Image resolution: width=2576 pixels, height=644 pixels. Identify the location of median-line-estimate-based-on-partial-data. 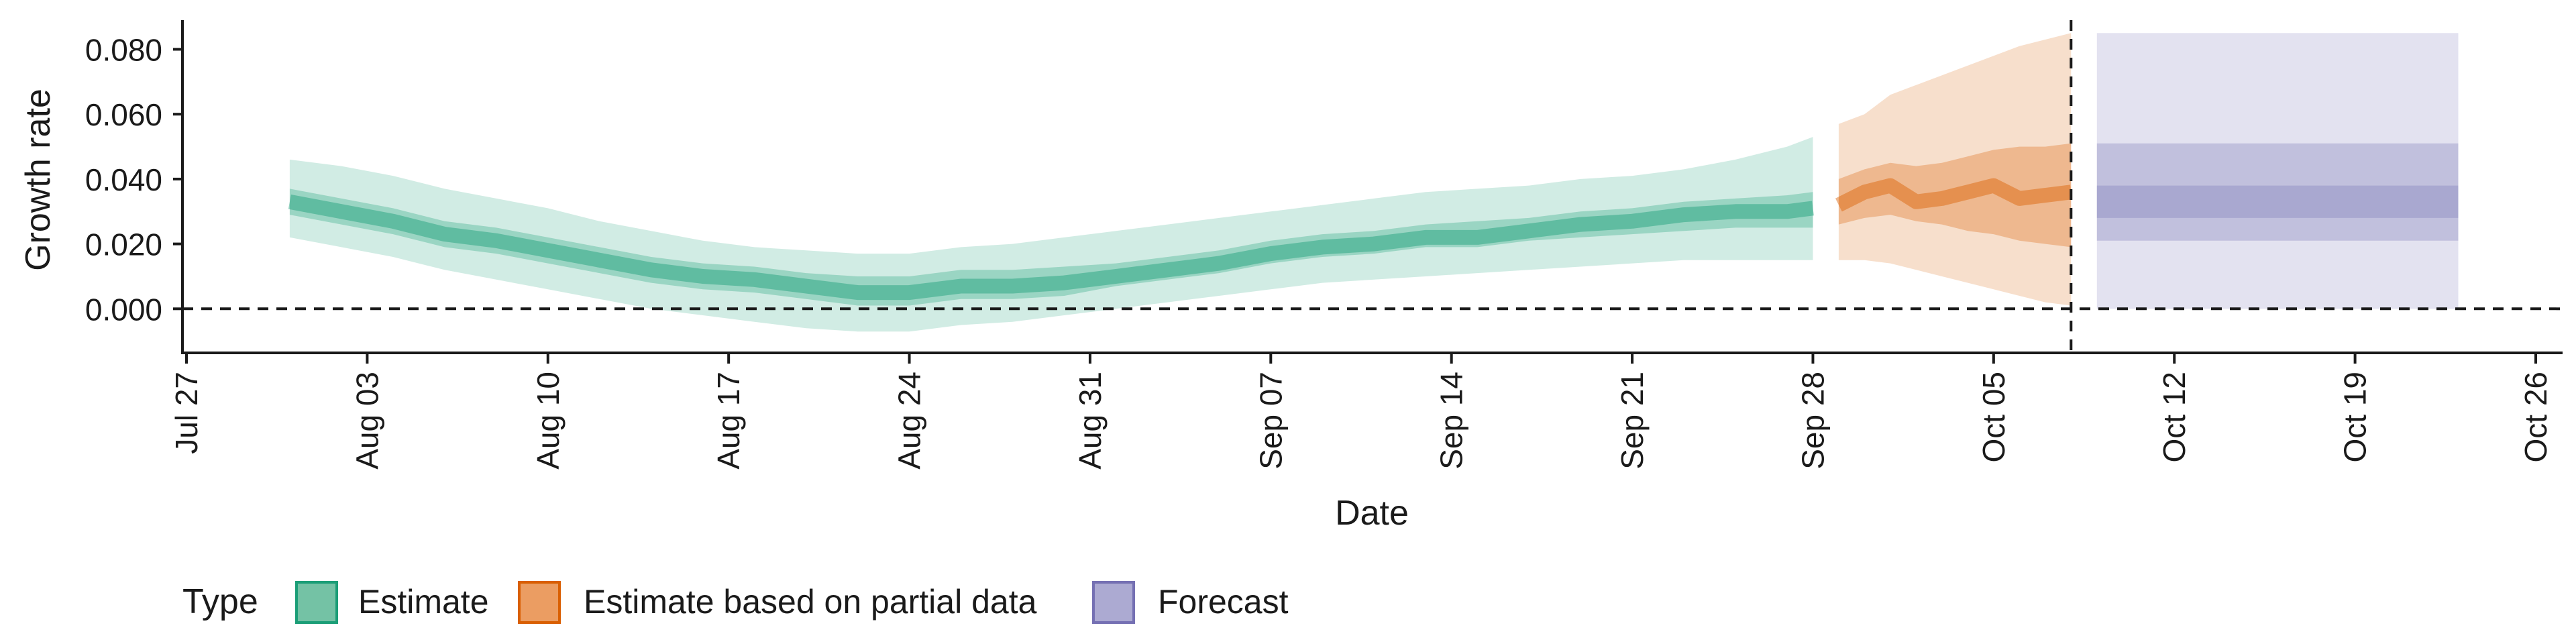
(1953, 195).